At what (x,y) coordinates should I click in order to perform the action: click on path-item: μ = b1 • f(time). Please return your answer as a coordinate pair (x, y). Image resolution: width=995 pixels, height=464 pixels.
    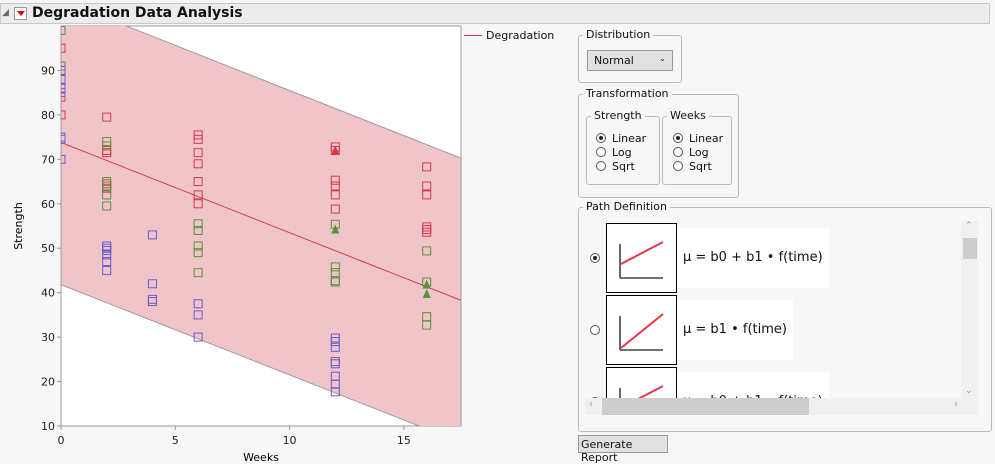
    Looking at the image, I should click on (689, 330).